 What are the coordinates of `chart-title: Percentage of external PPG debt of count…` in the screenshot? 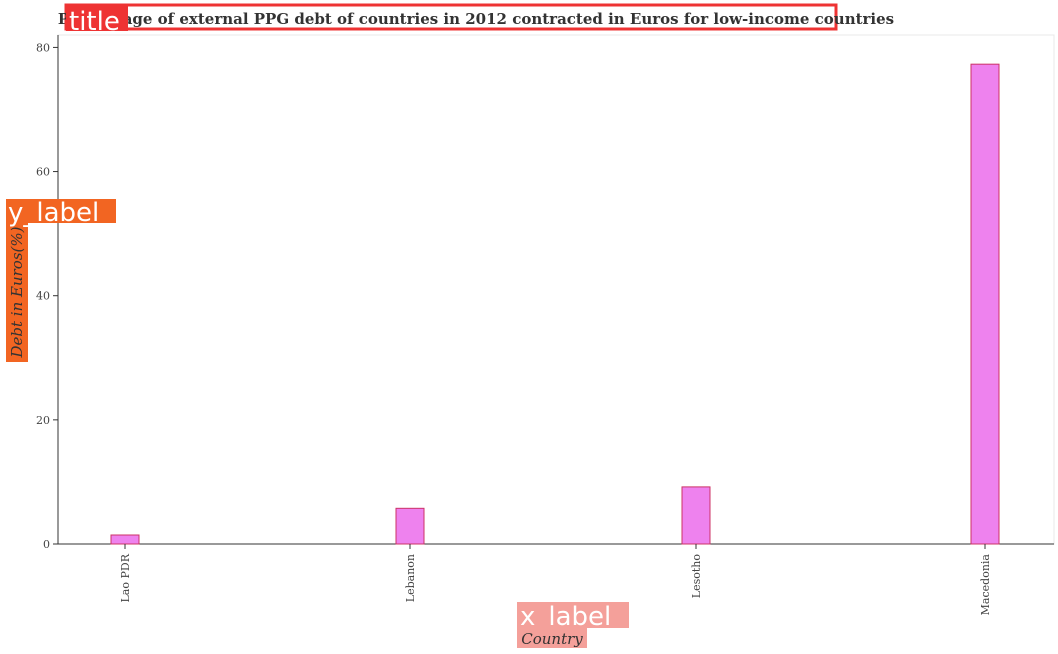 It's located at (476, 19).